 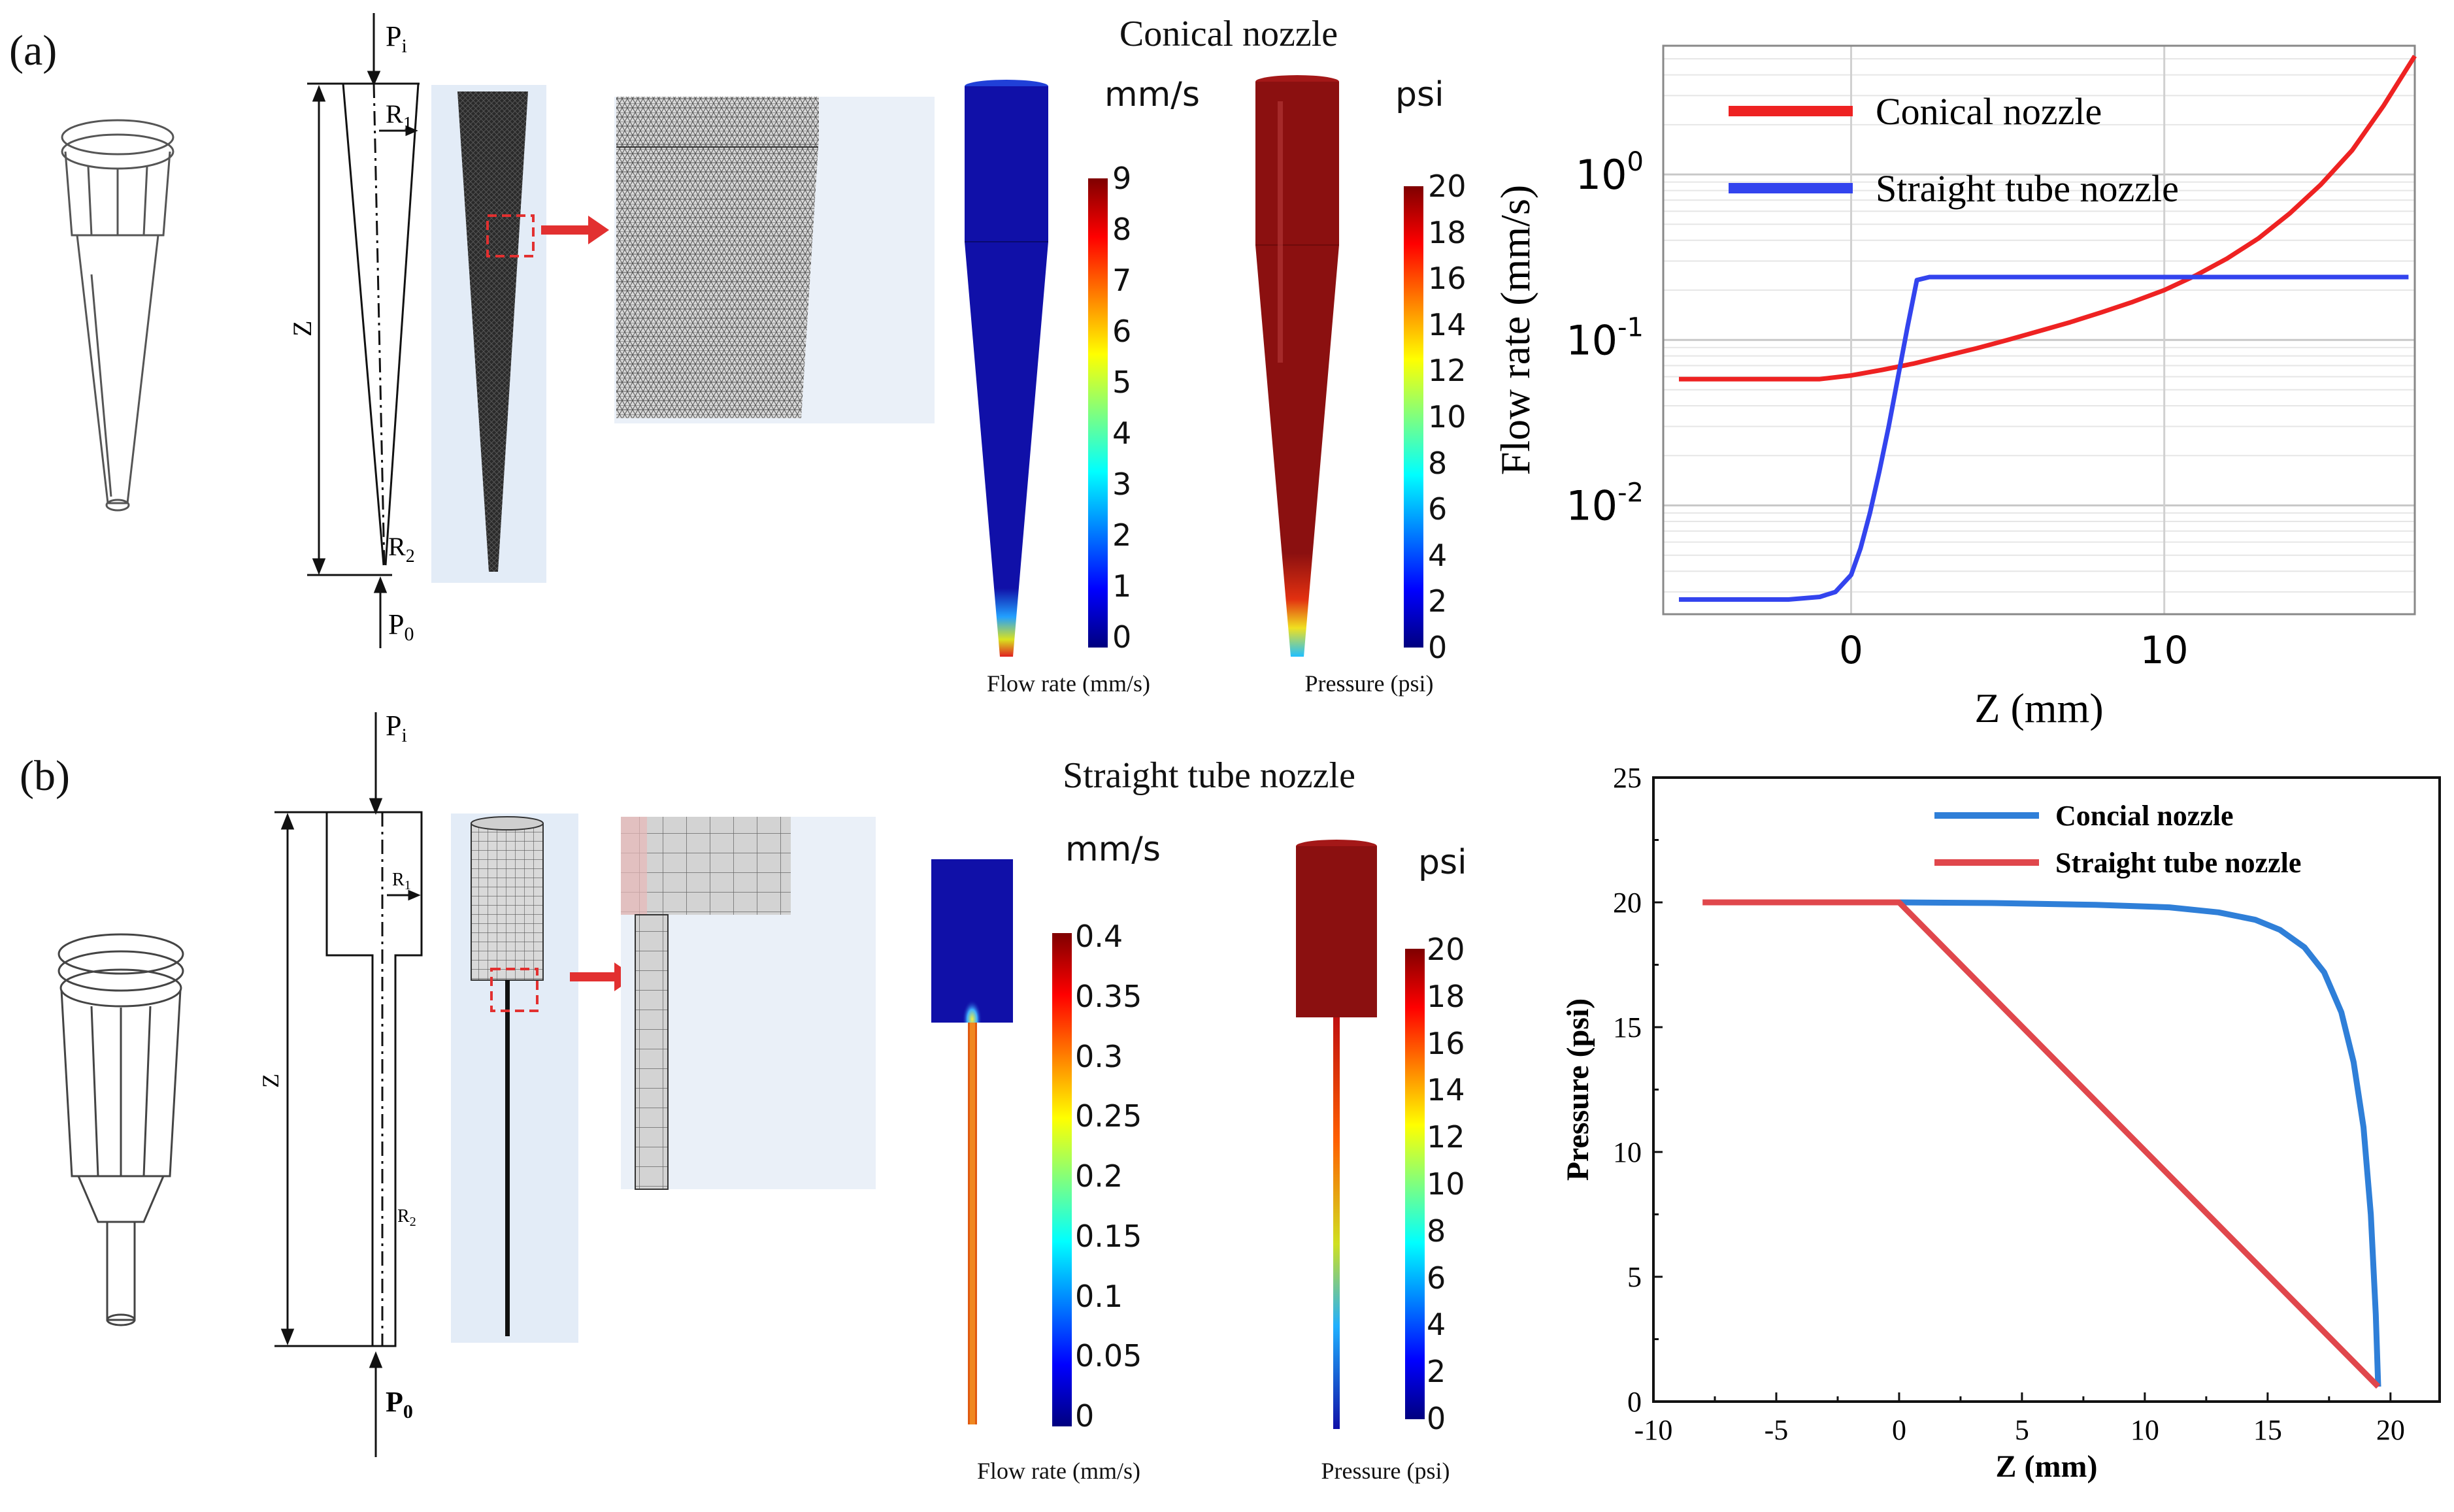 What do you see at coordinates (1099, 936) in the screenshot?
I see `colorbar-tick: 0.4` at bounding box center [1099, 936].